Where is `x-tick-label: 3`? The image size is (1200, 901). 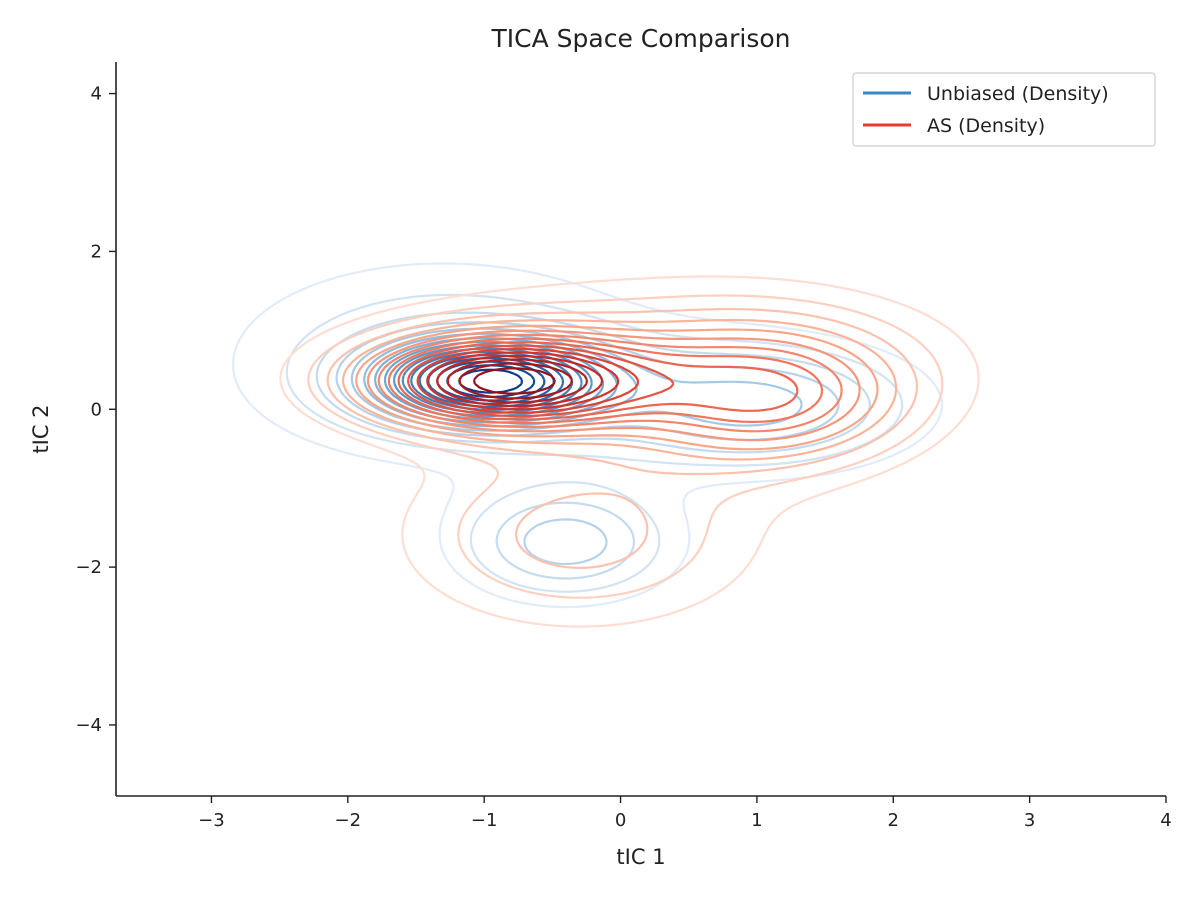
x-tick-label: 3 is located at coordinates (1029, 820).